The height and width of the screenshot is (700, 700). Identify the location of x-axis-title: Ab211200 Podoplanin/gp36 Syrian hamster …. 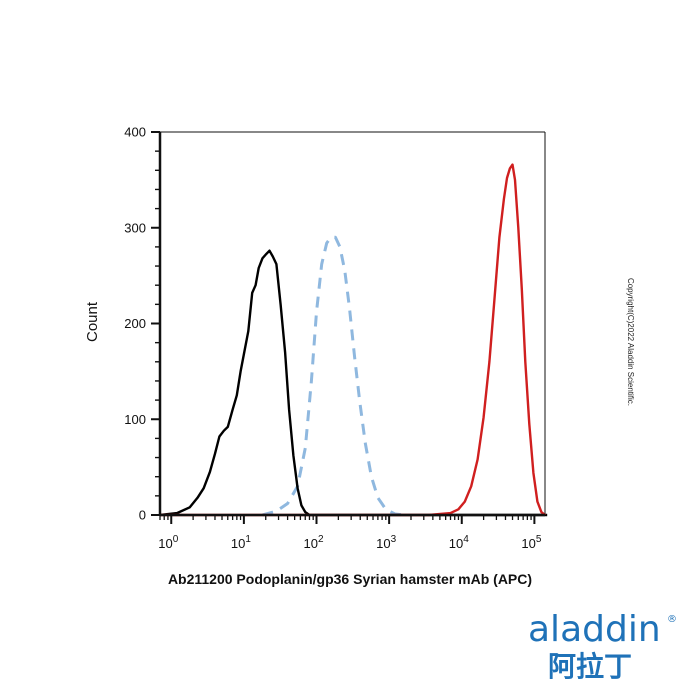
(350, 579).